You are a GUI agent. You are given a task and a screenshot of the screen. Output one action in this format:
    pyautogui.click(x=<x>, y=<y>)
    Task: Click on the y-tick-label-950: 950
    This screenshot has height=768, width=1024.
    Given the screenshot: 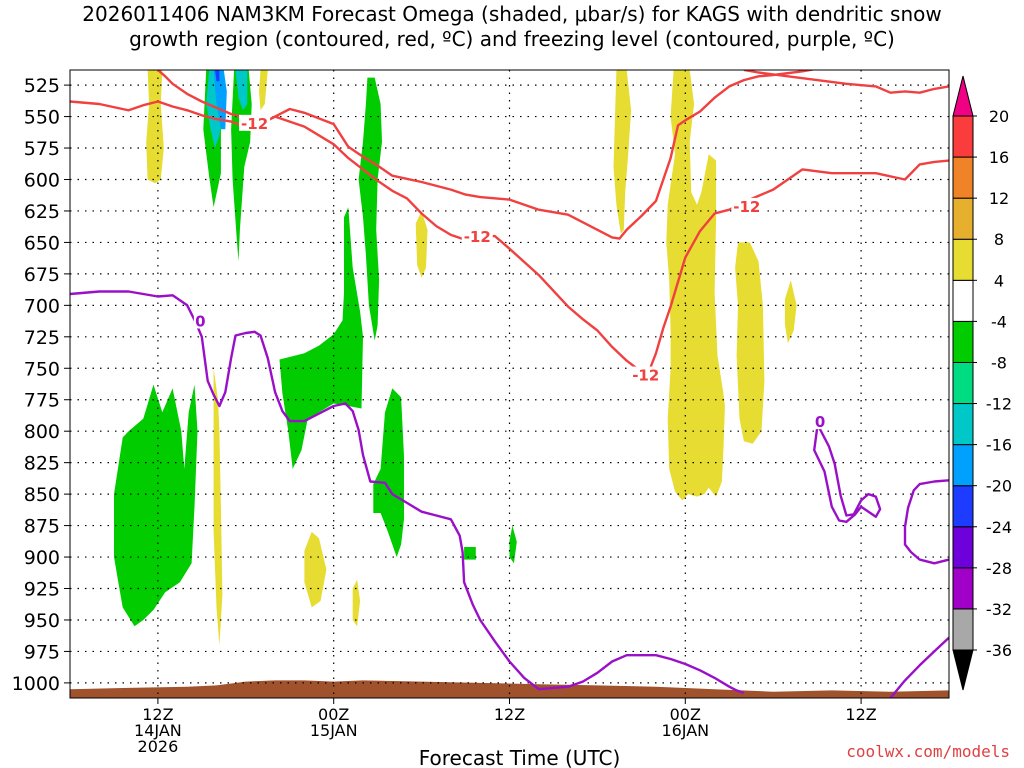 What is the action you would take?
    pyautogui.click(x=42, y=621)
    